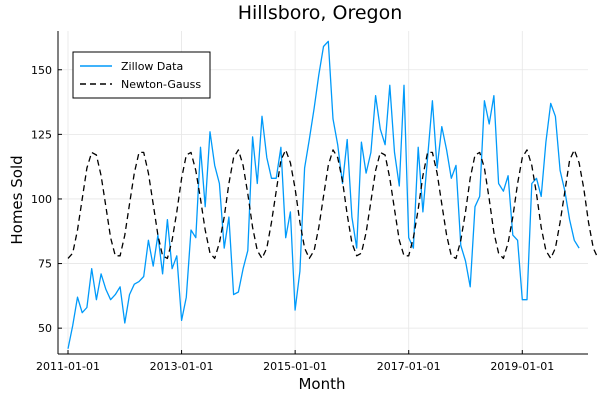 This screenshot has height=400, width=600. What do you see at coordinates (17, 199) in the screenshot?
I see `y-axis-label: Homes Sold` at bounding box center [17, 199].